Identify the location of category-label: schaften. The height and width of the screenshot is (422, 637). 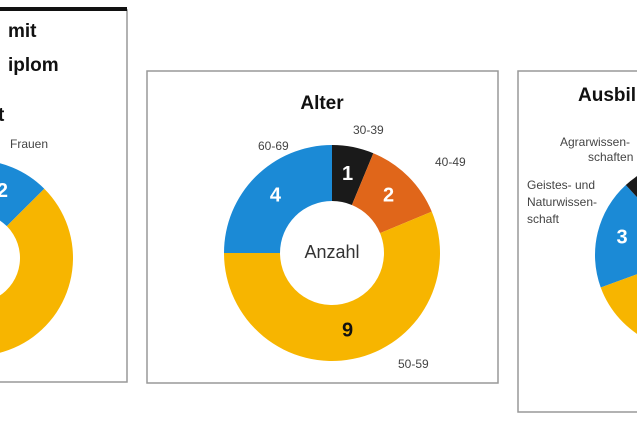
(610, 157).